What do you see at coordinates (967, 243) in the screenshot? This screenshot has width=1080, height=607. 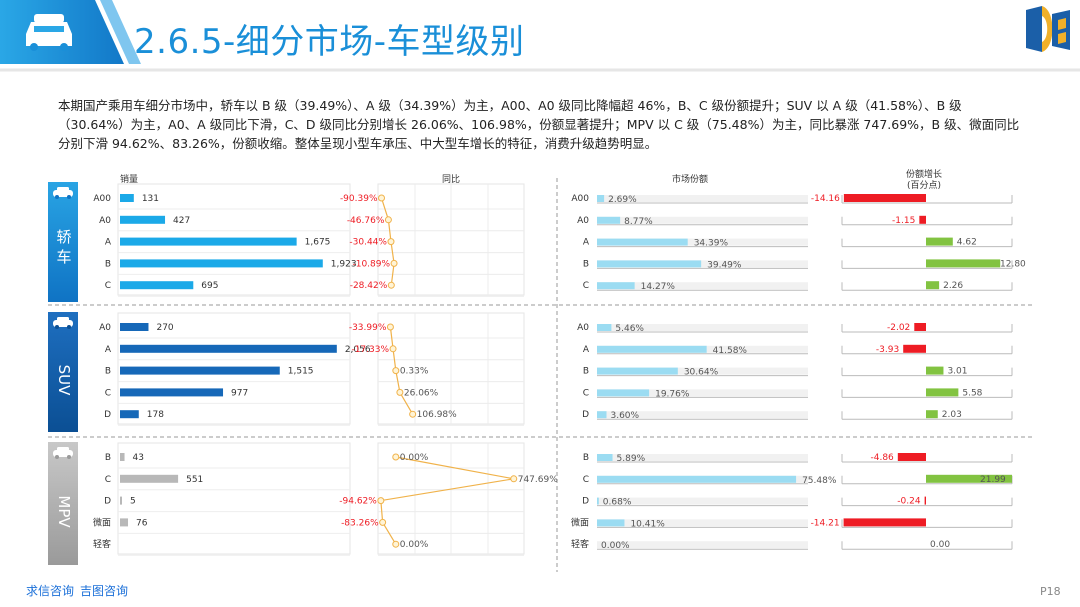 I see `change-label-0-2: 4.62` at bounding box center [967, 243].